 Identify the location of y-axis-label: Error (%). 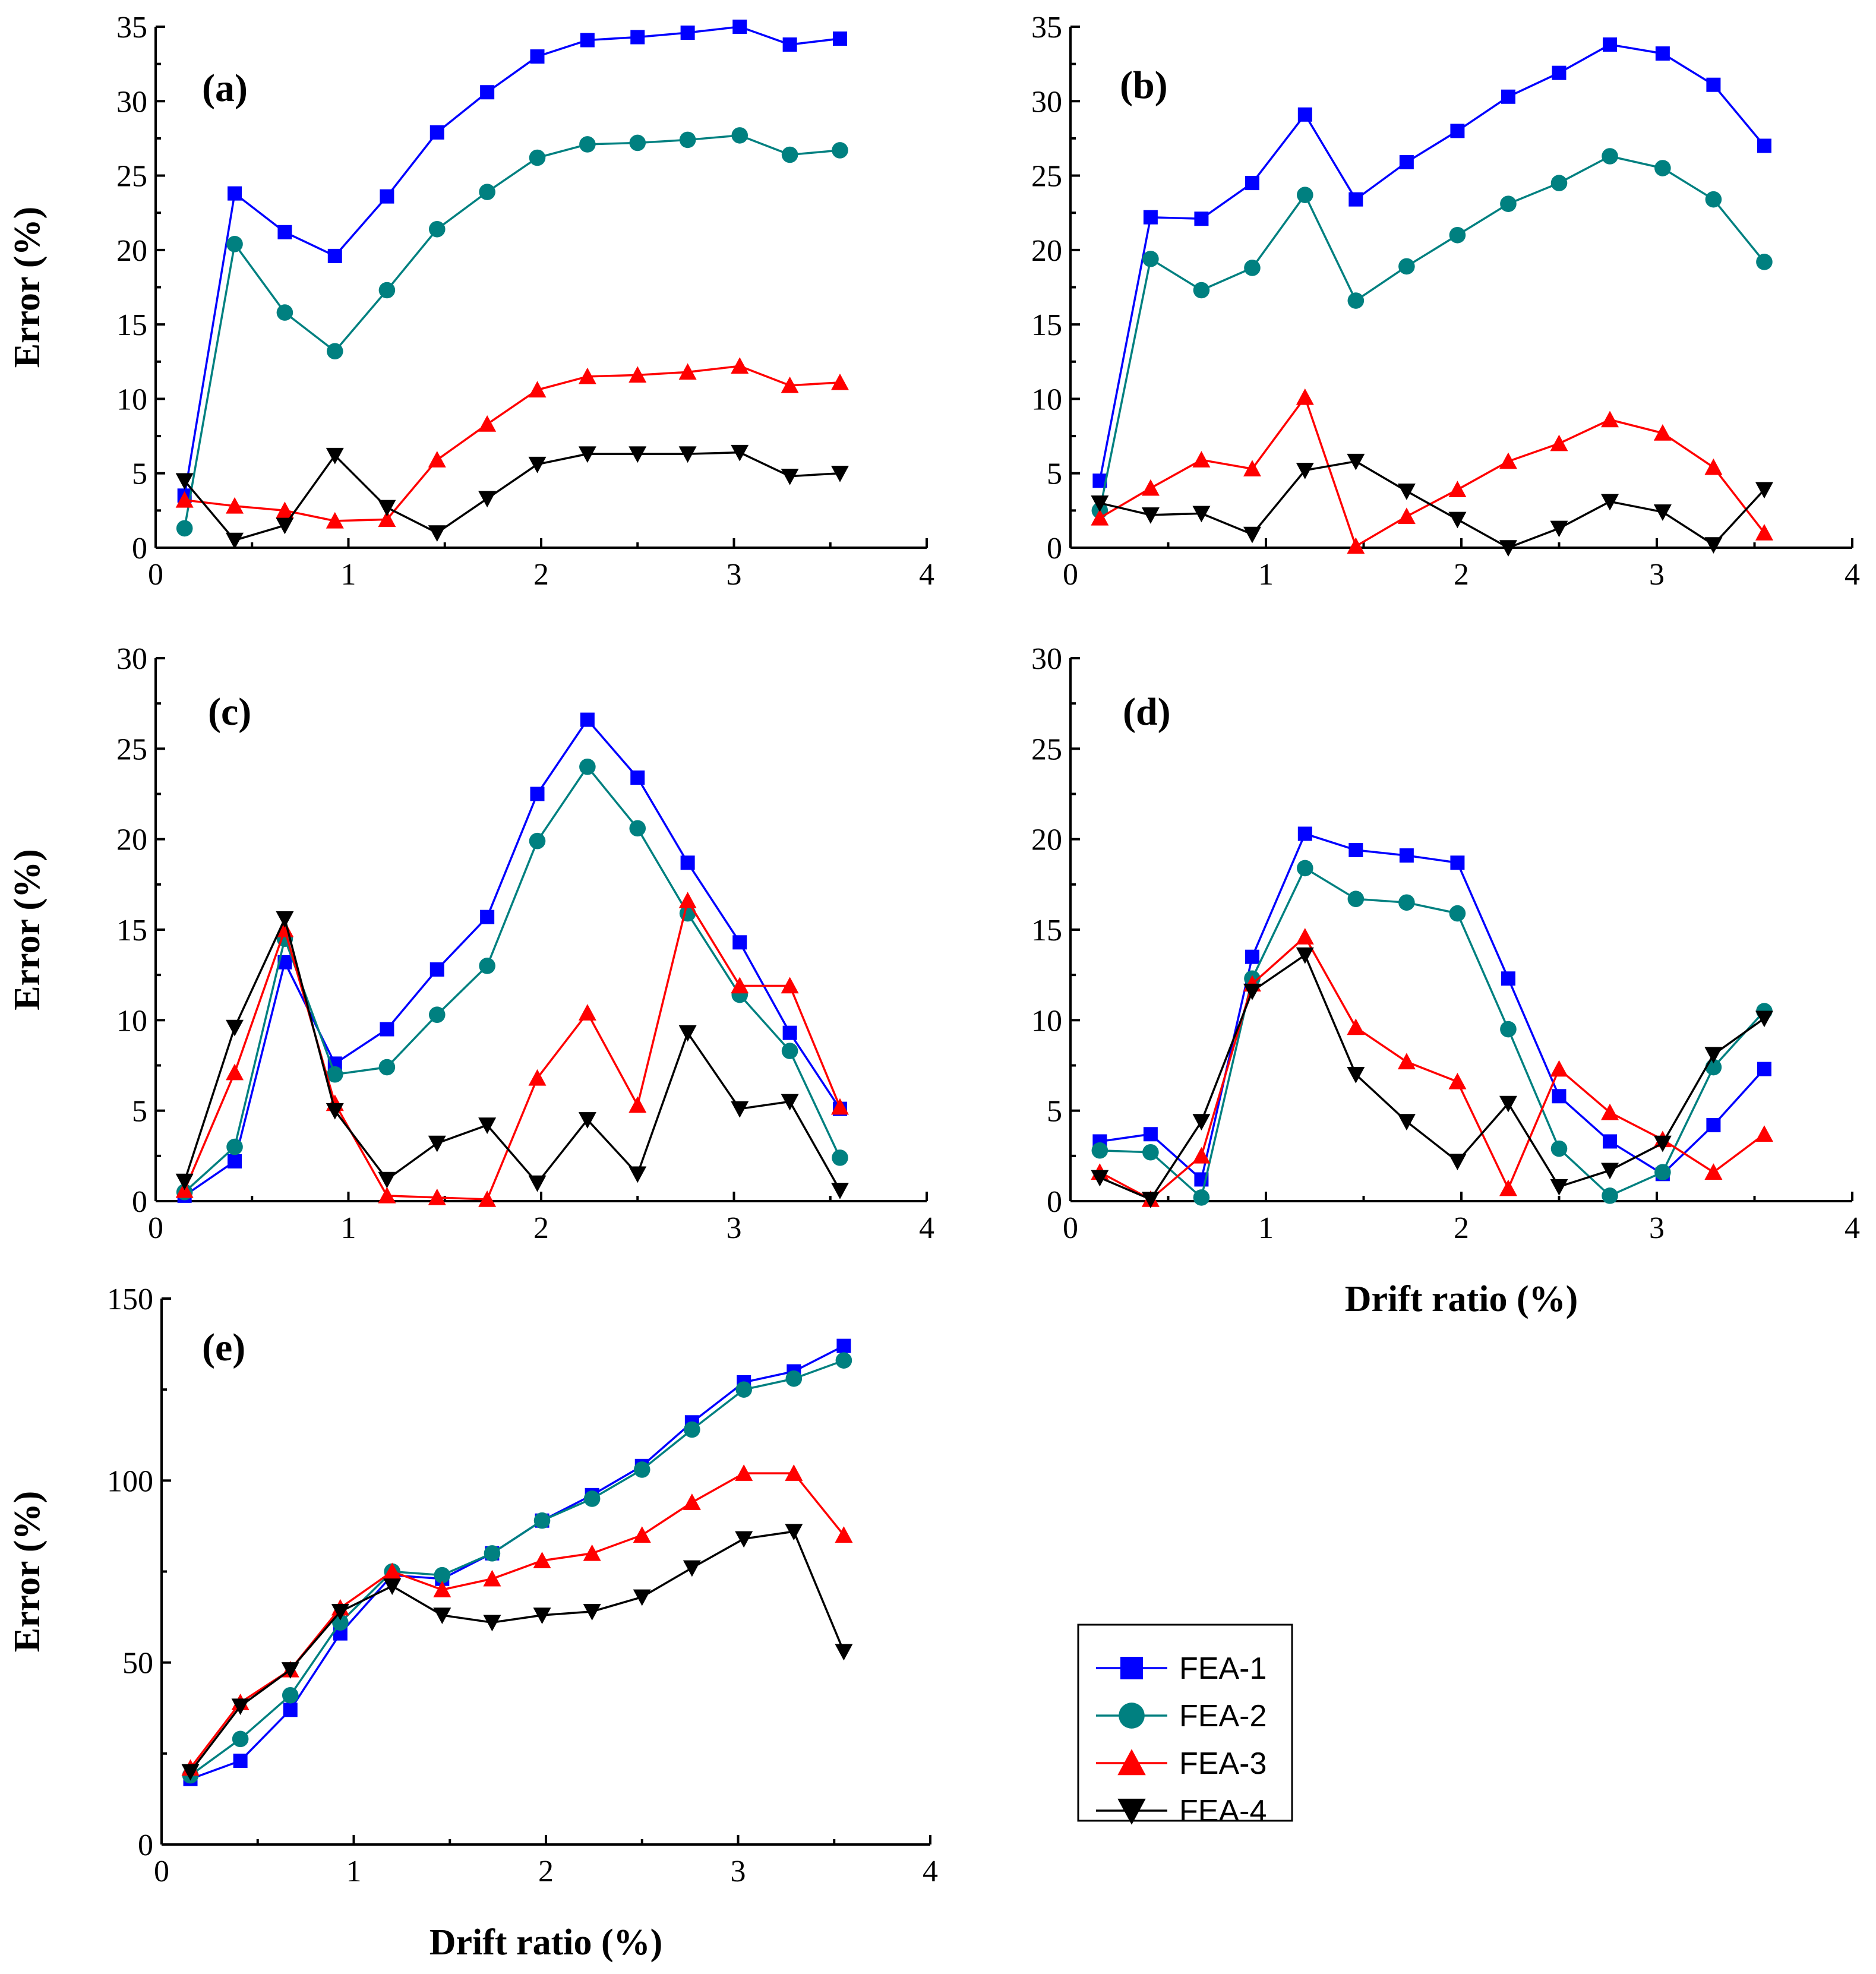
(27, 1572).